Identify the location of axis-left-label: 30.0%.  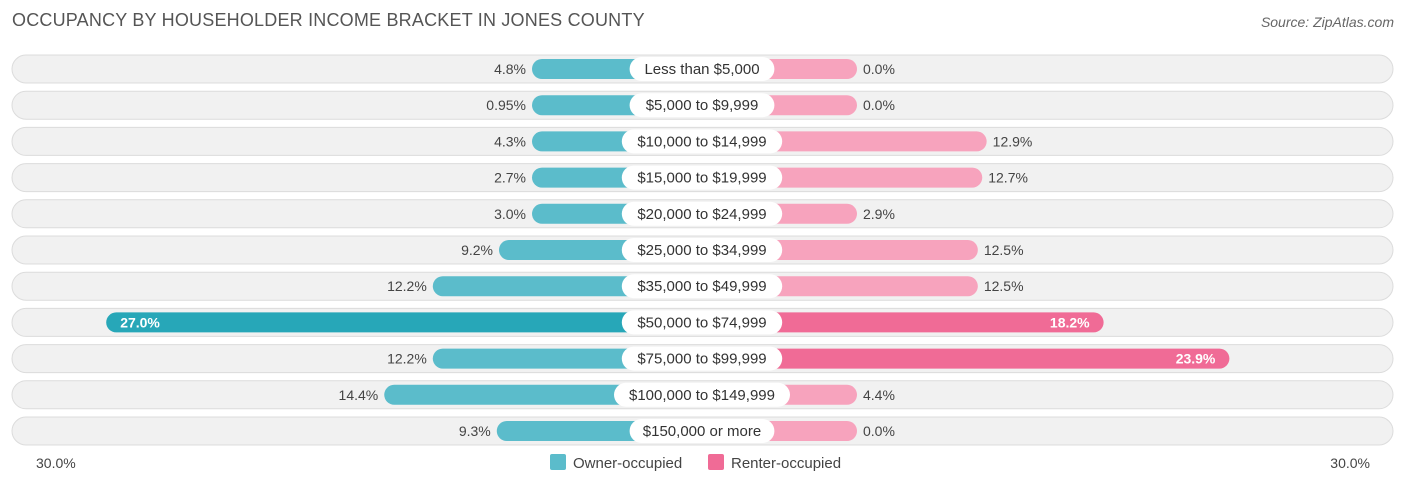
(56, 463).